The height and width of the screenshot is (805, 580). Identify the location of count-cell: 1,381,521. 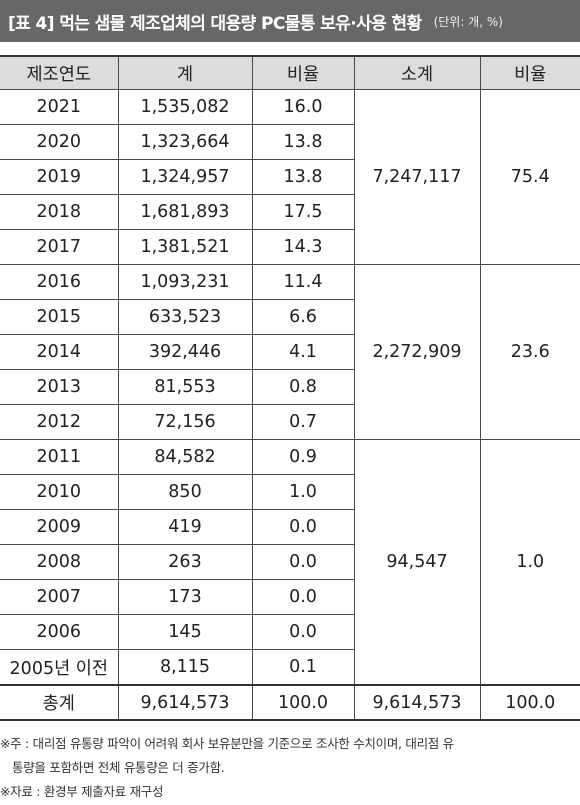
(185, 247).